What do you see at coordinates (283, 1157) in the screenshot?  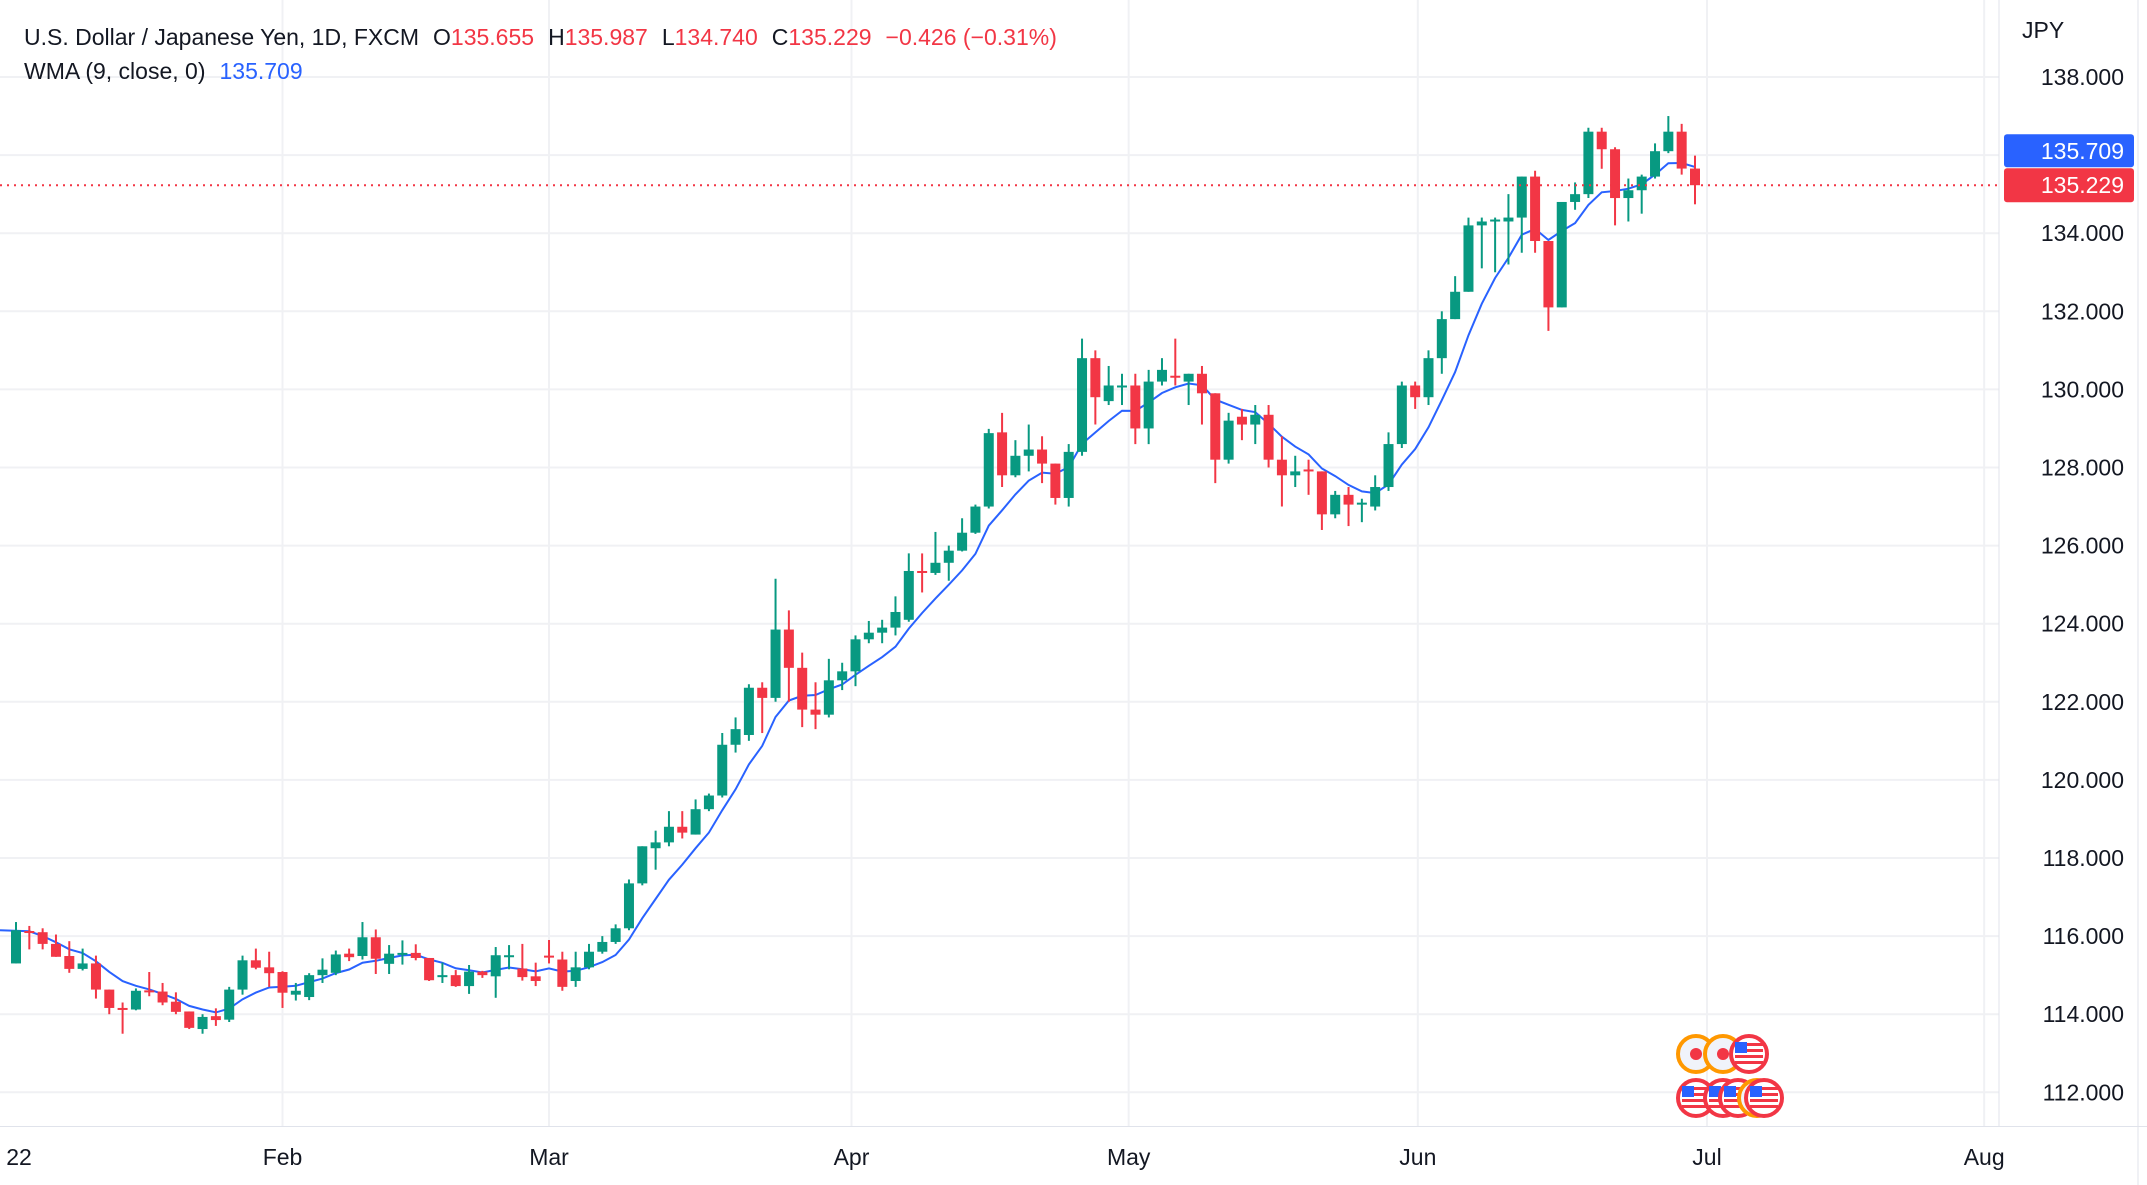 I see `x-tick-label: Feb` at bounding box center [283, 1157].